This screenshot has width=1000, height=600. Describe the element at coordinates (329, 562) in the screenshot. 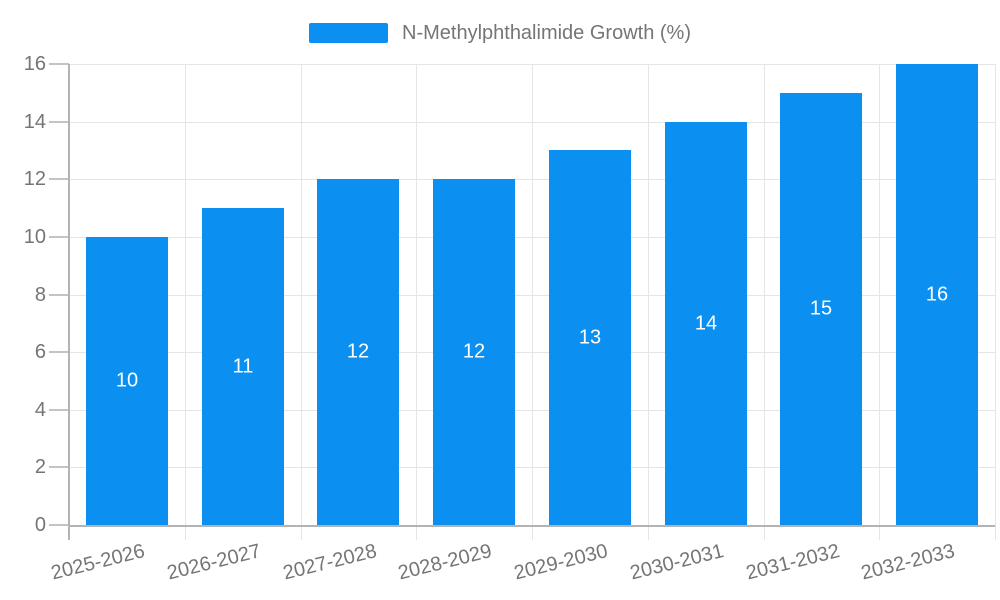

I see `x-axis-tick-label: 2027-2028` at that location.